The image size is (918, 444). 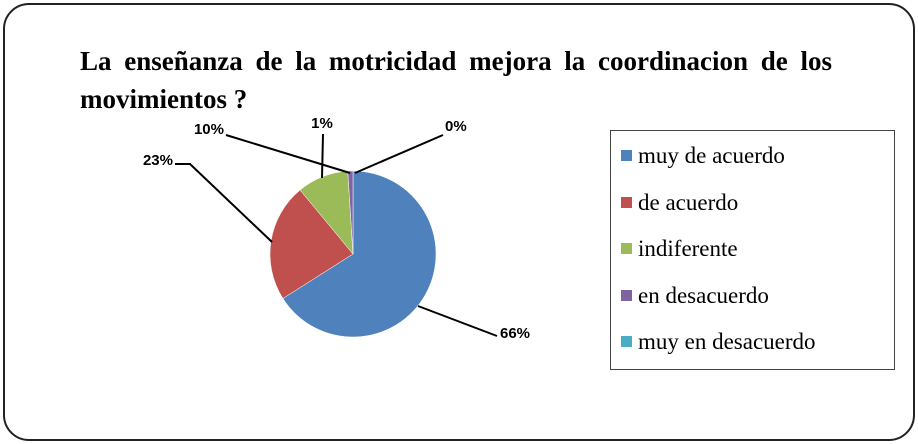 I want to click on legend-label: indiferente, so click(x=688, y=248).